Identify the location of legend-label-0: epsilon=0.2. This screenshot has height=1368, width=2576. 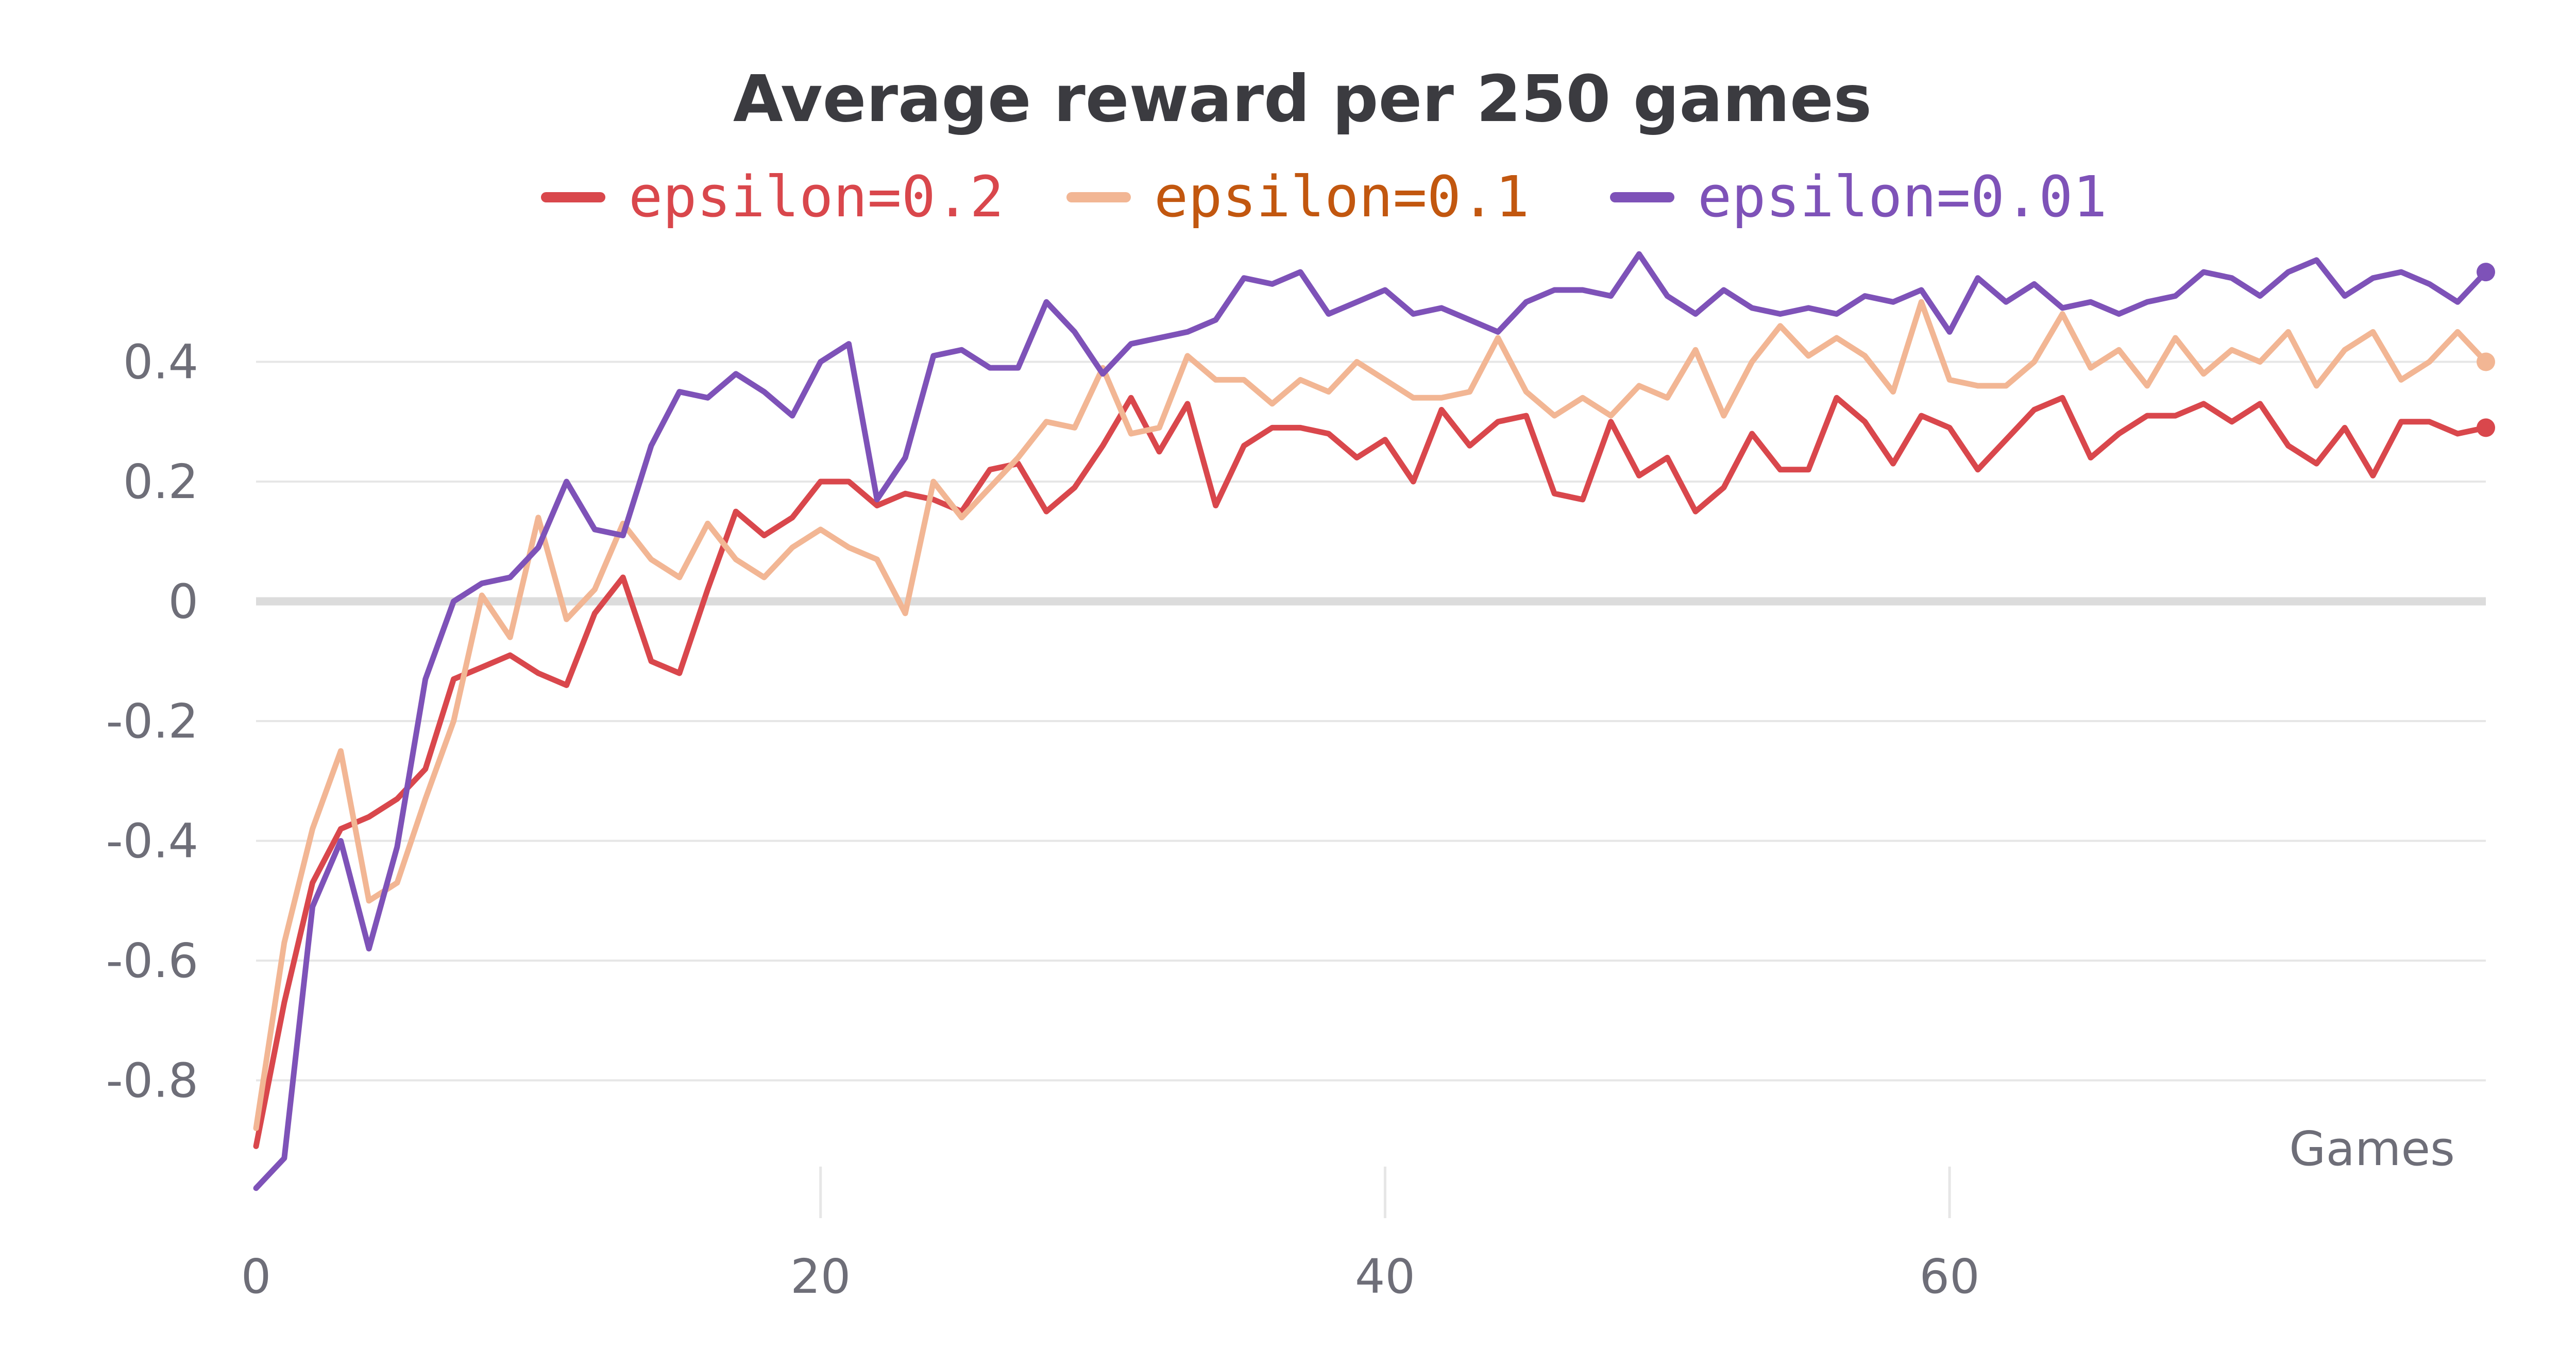
(816, 197).